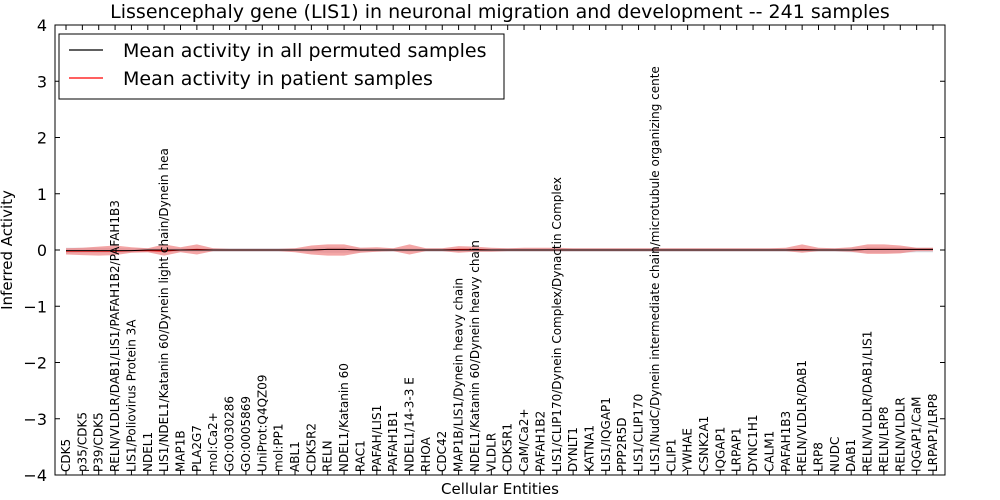 This screenshot has width=1000, height=500. I want to click on x-tick-label: NDEL1/Katanin 60/Dynein heavy chain, so click(475, 356).